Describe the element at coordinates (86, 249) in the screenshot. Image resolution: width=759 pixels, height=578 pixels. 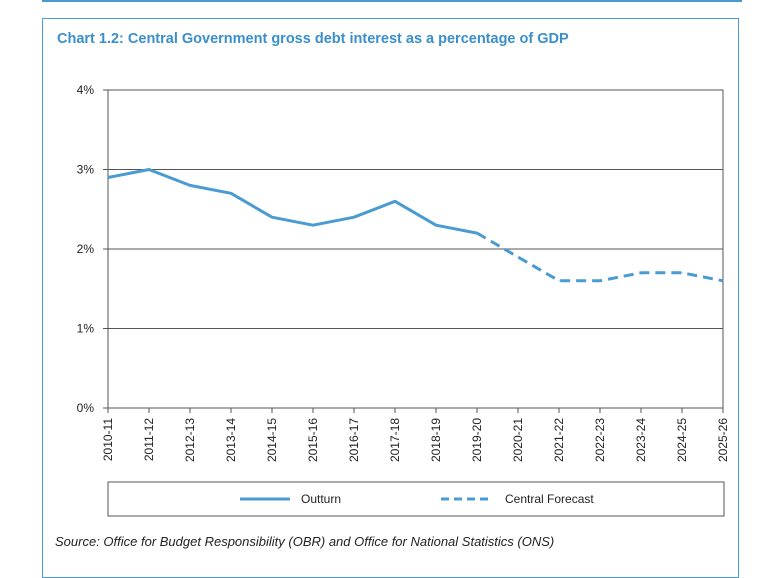
I see `y-tick-label: 2%` at that location.